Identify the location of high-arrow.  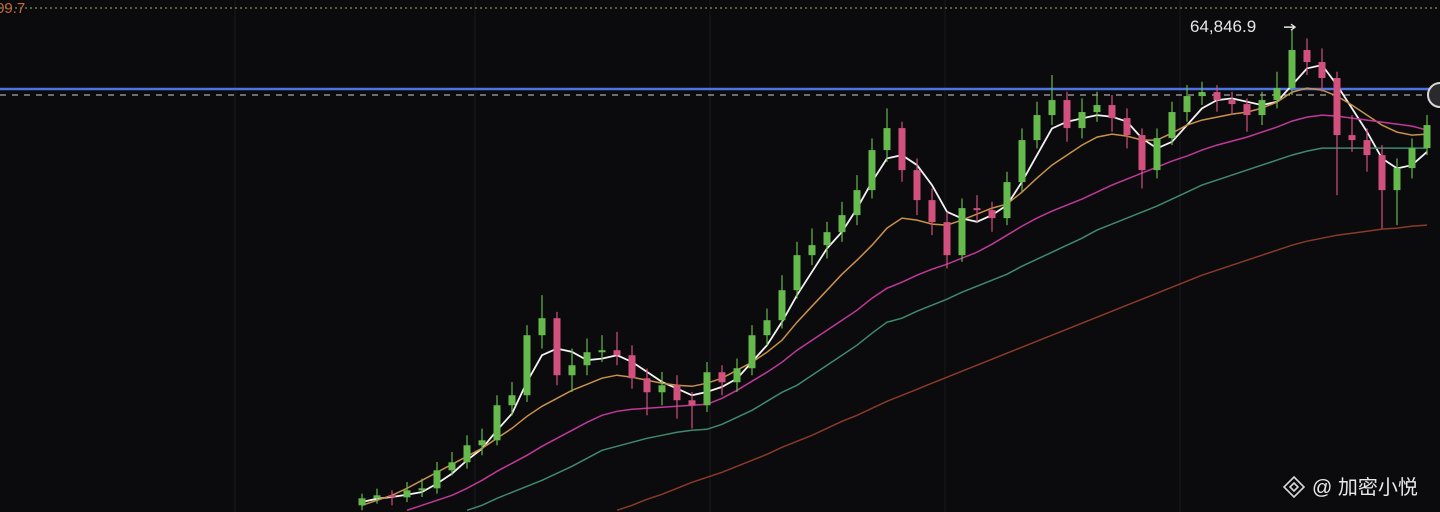
(1290, 27).